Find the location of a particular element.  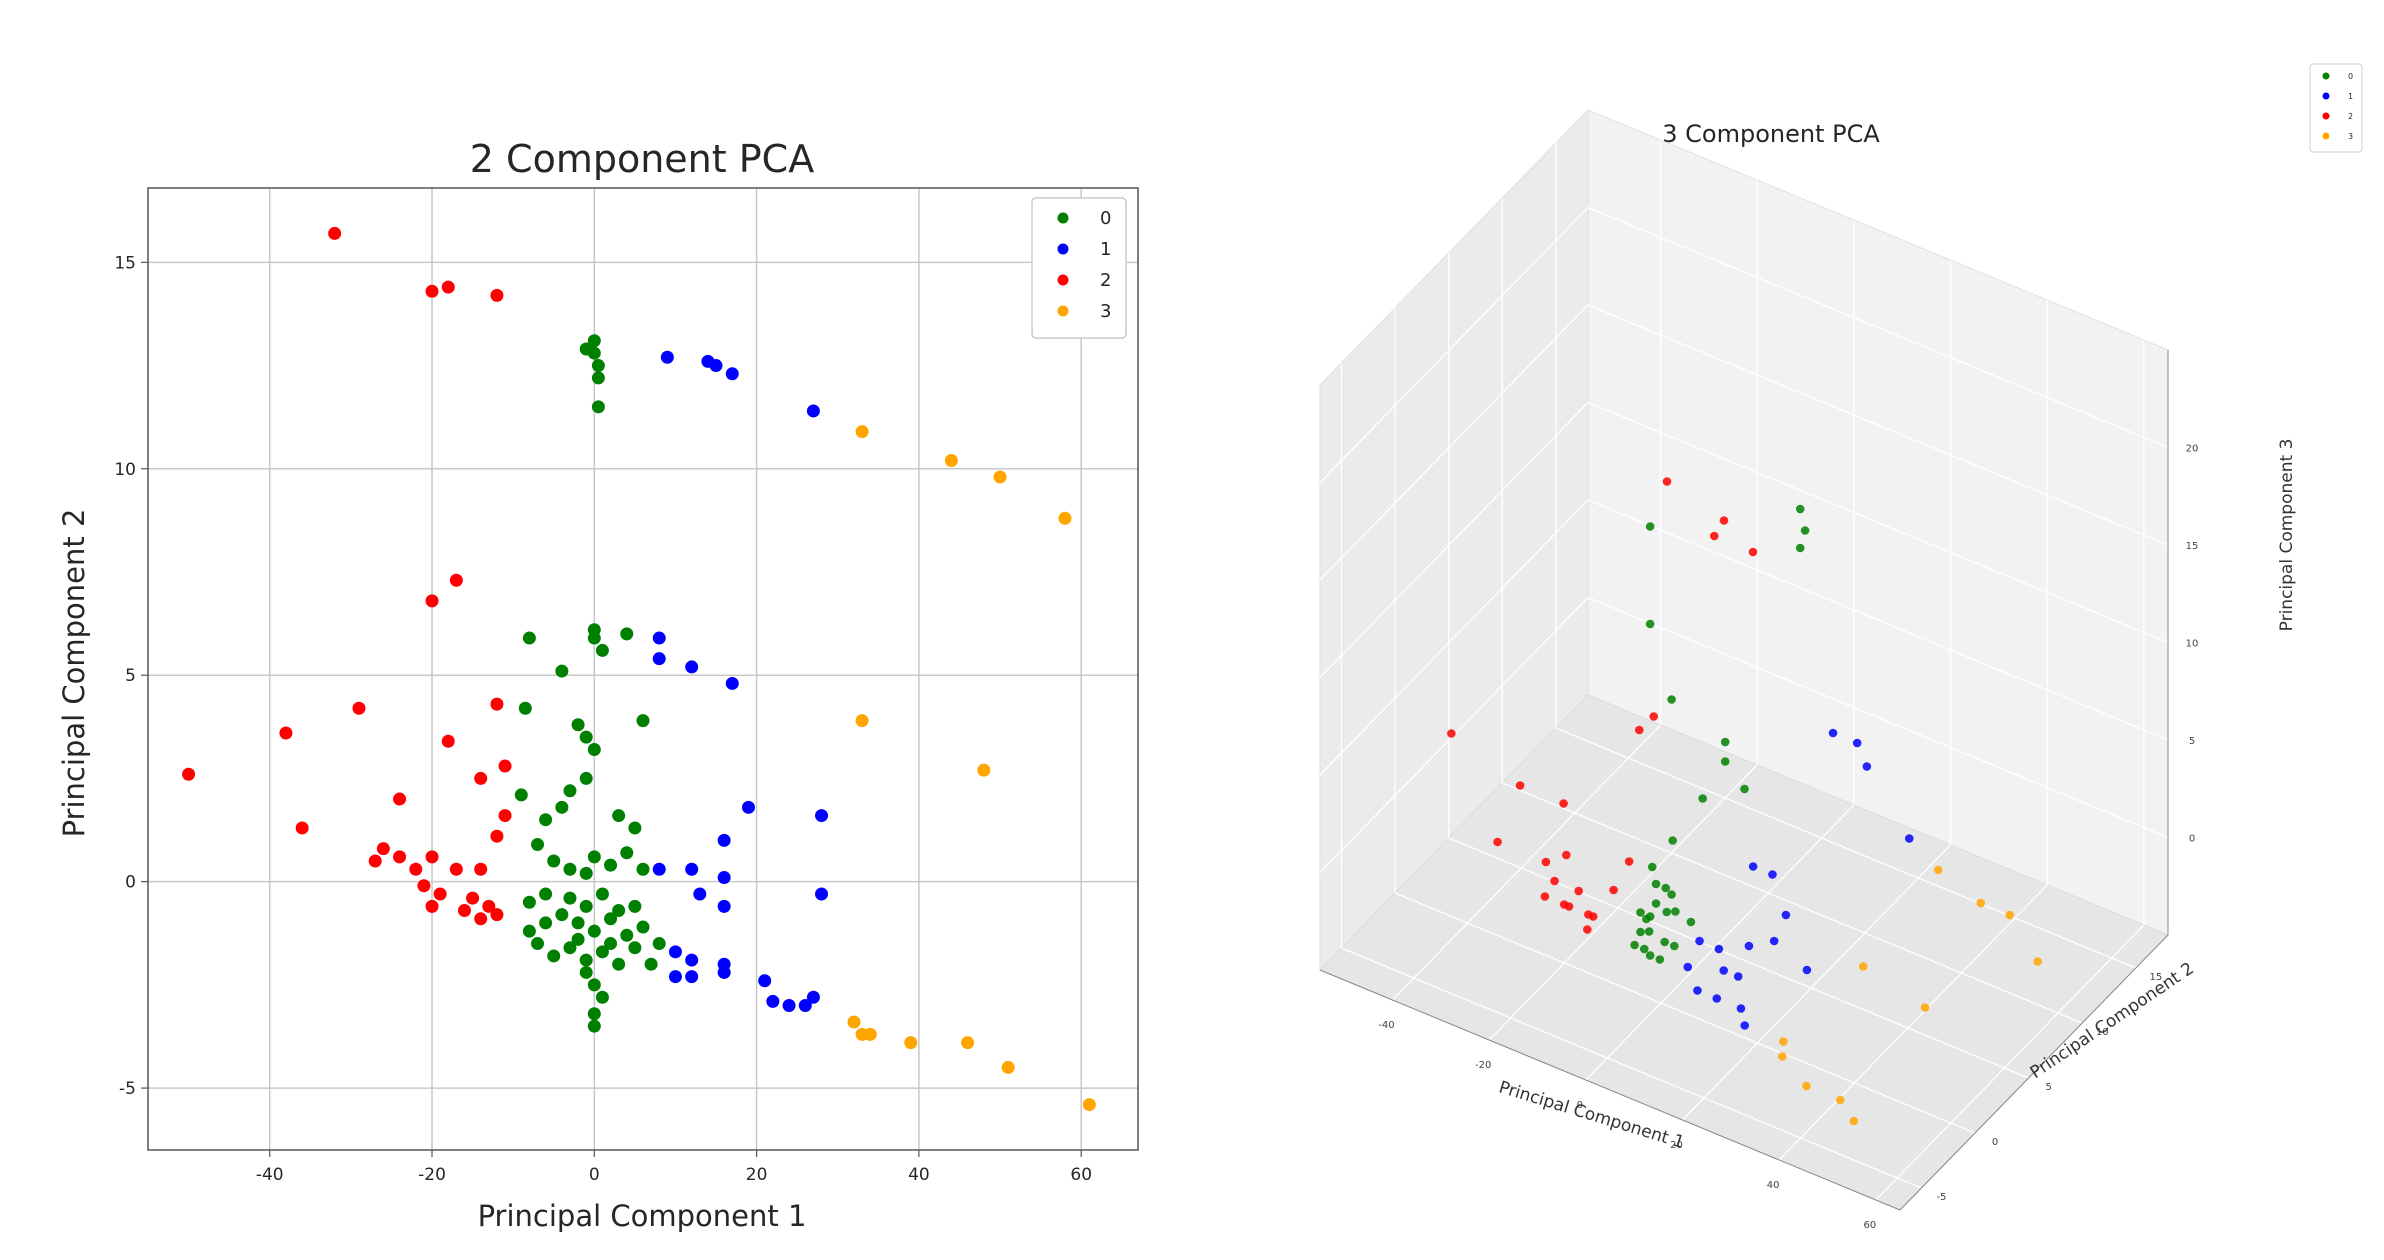

grid-back-z is located at coordinates (1878, 425).